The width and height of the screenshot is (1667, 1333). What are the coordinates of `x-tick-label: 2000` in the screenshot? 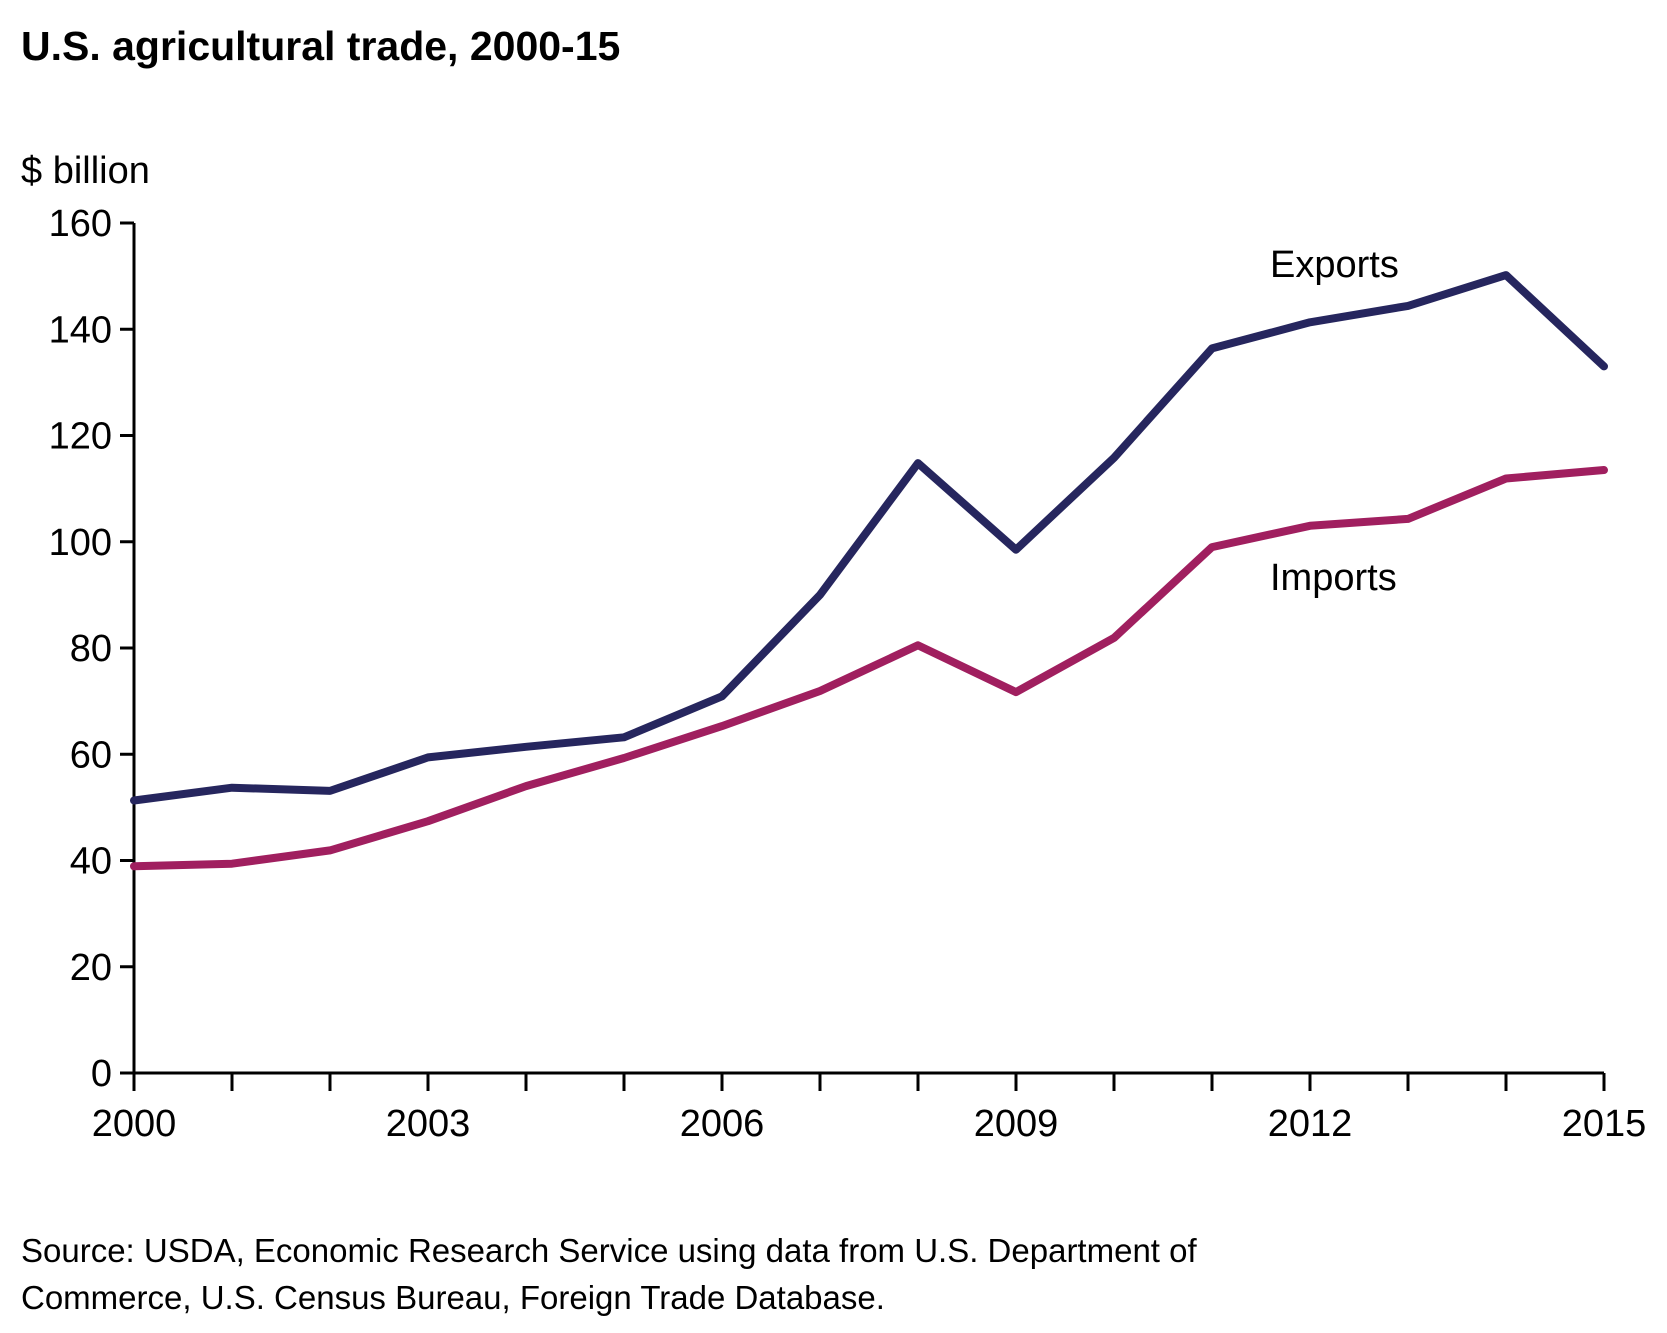 It's located at (134, 1124).